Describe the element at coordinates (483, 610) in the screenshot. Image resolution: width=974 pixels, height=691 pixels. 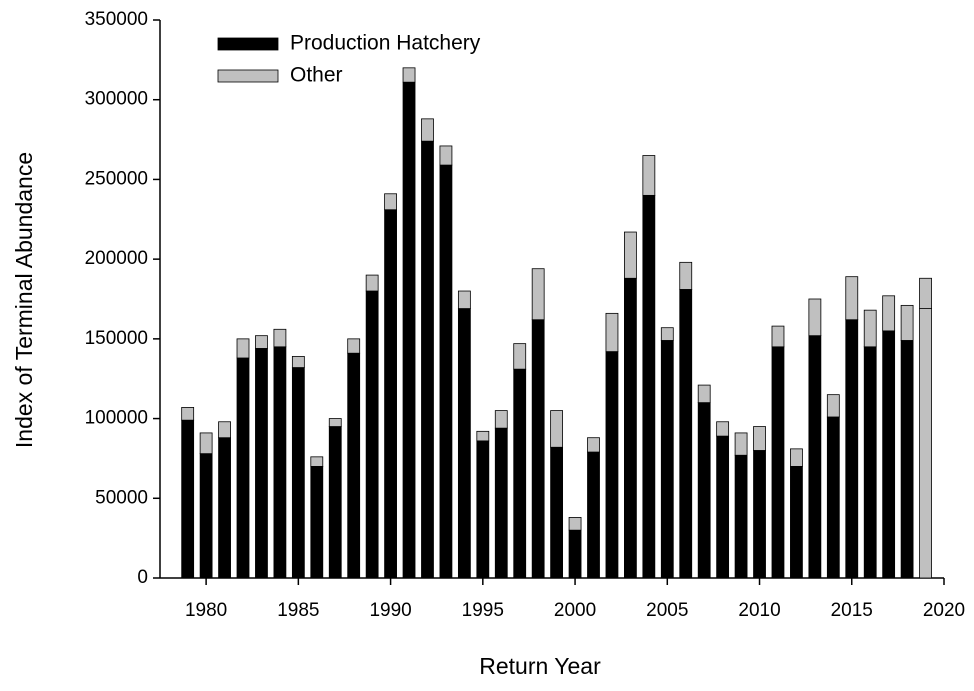
I see `x-tick-label: 1995` at that location.